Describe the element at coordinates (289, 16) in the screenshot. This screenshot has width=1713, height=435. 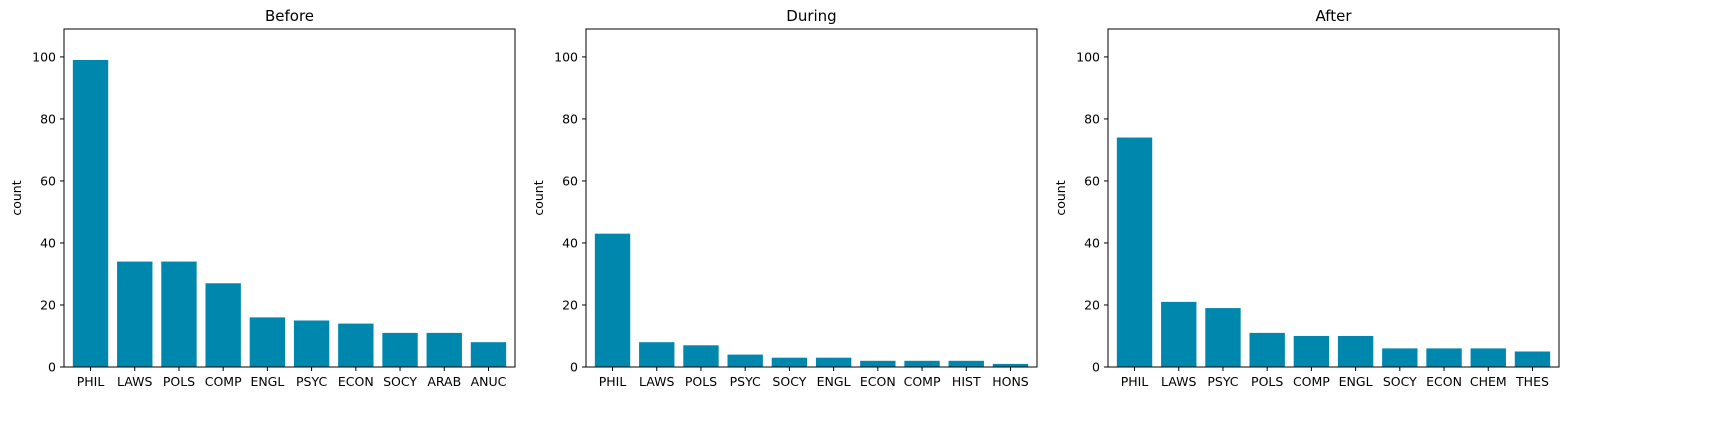
I see `chart-title: Before` at that location.